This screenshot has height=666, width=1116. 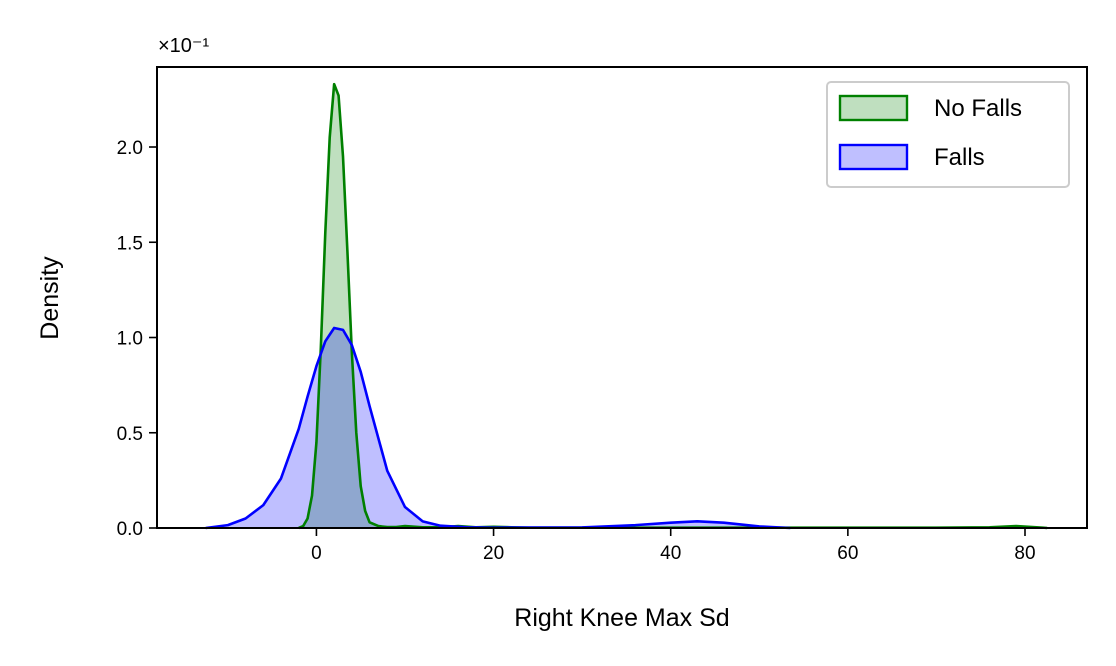 I want to click on y-multiplier-label: ×10⁻¹, so click(x=183, y=46).